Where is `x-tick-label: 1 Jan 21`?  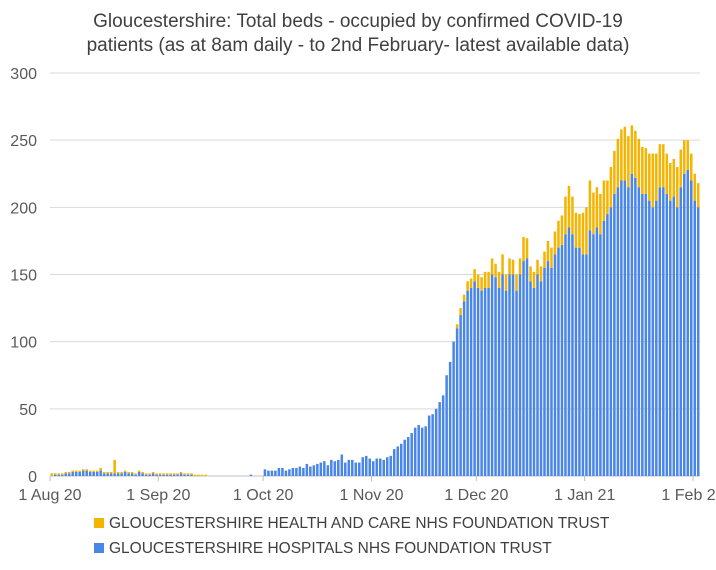
x-tick-label: 1 Jan 21 is located at coordinates (584, 495).